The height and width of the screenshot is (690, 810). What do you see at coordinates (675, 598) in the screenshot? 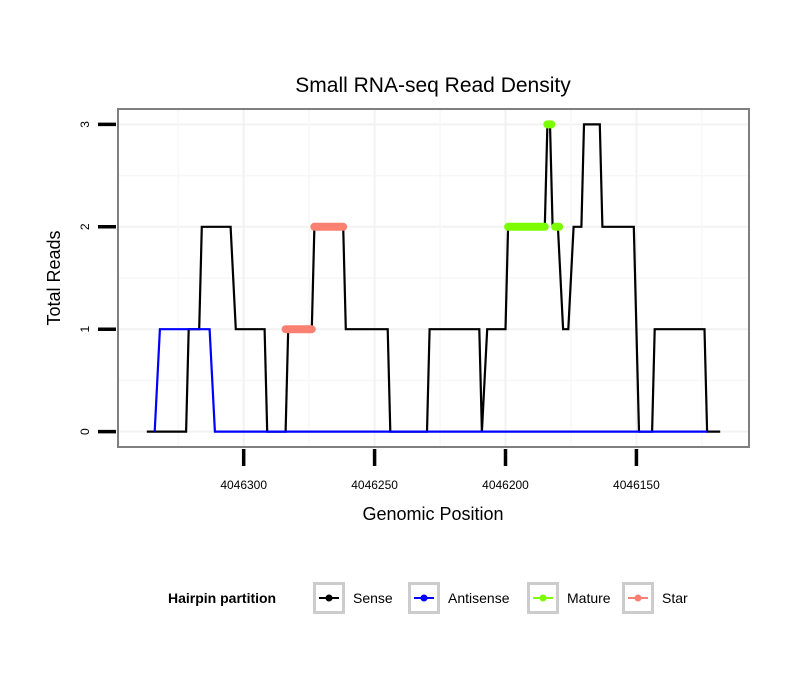
I see `legend-label: Star` at bounding box center [675, 598].